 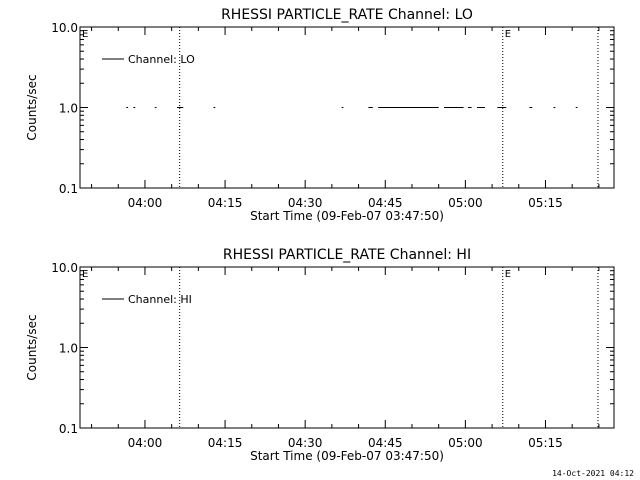 What do you see at coordinates (347, 15) in the screenshot?
I see `chart-title: RHESSI PARTICLE_RATE Channel: LO` at bounding box center [347, 15].